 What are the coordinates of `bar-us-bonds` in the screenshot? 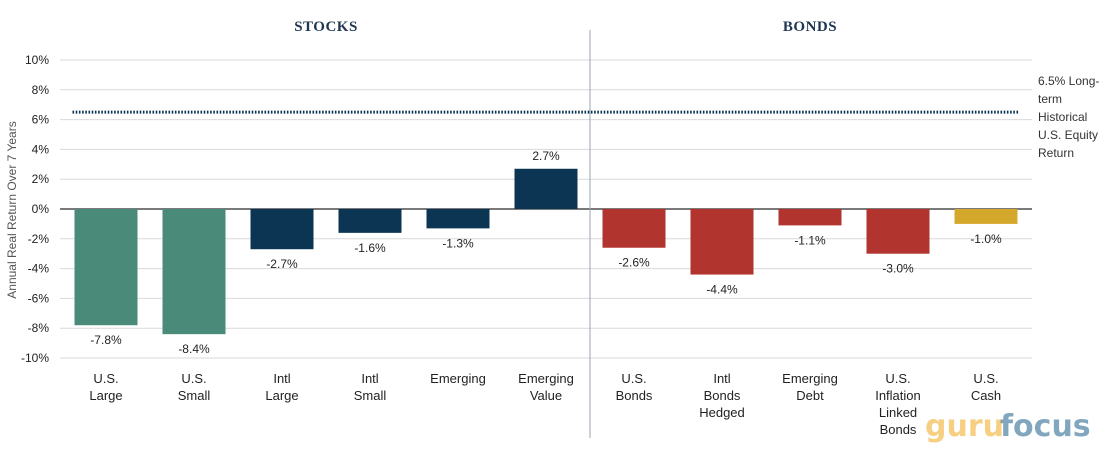 It's located at (634, 228).